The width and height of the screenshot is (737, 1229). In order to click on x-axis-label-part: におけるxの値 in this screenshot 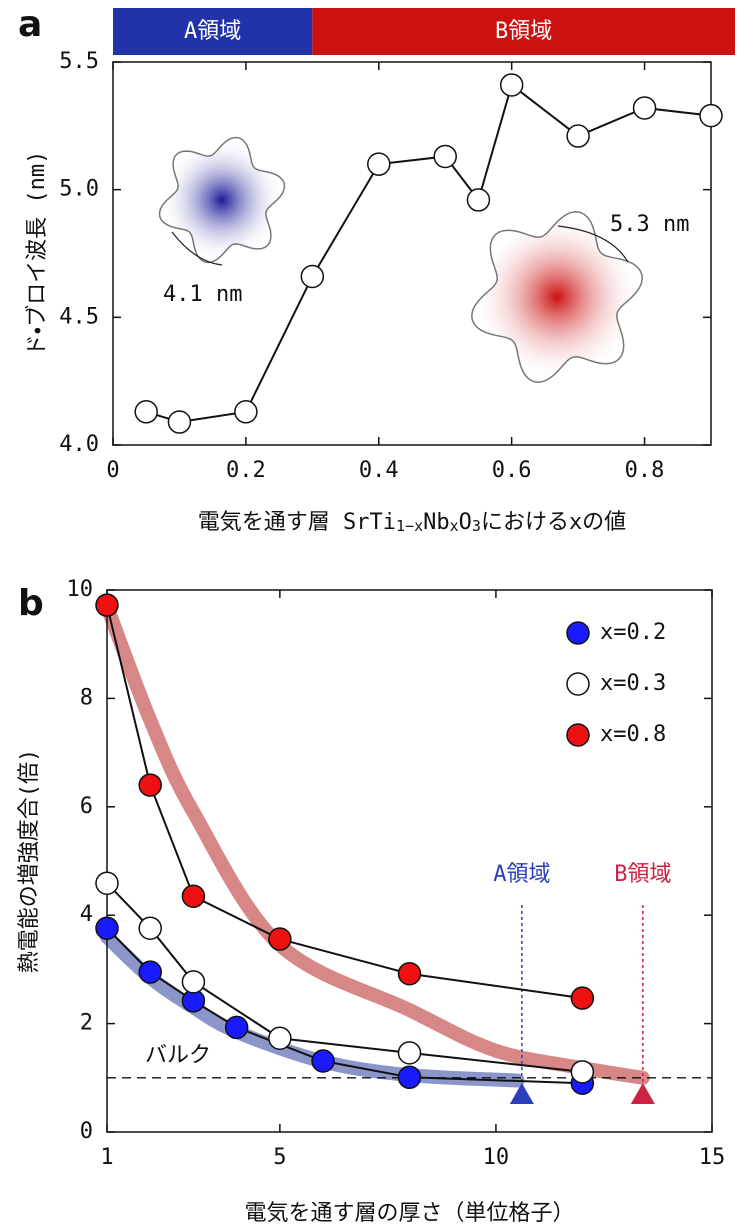, I will do `click(553, 522)`.